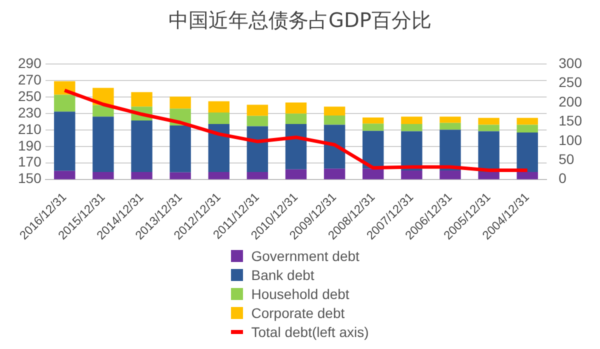 This screenshot has width=600, height=349. Describe the element at coordinates (300, 20) in the screenshot. I see `chart-title: 中国近年总债务占GDP百分比` at that location.